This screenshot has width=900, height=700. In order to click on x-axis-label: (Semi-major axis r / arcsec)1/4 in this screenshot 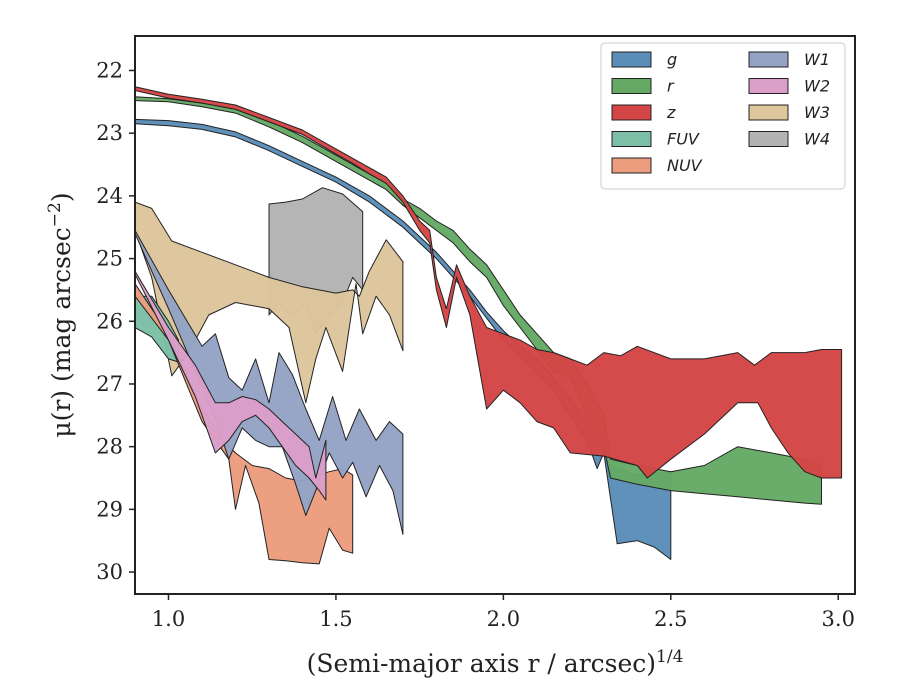, I will do `click(495, 662)`.